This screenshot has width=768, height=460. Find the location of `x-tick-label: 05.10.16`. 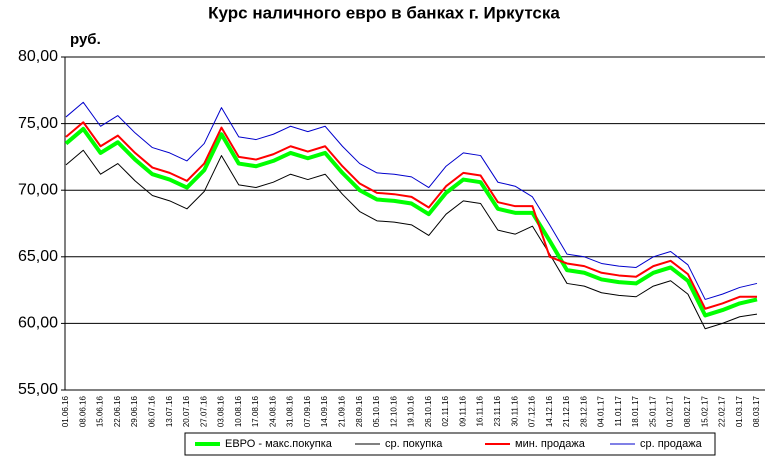

x-tick-label: 05.10.16 is located at coordinates (376, 411).